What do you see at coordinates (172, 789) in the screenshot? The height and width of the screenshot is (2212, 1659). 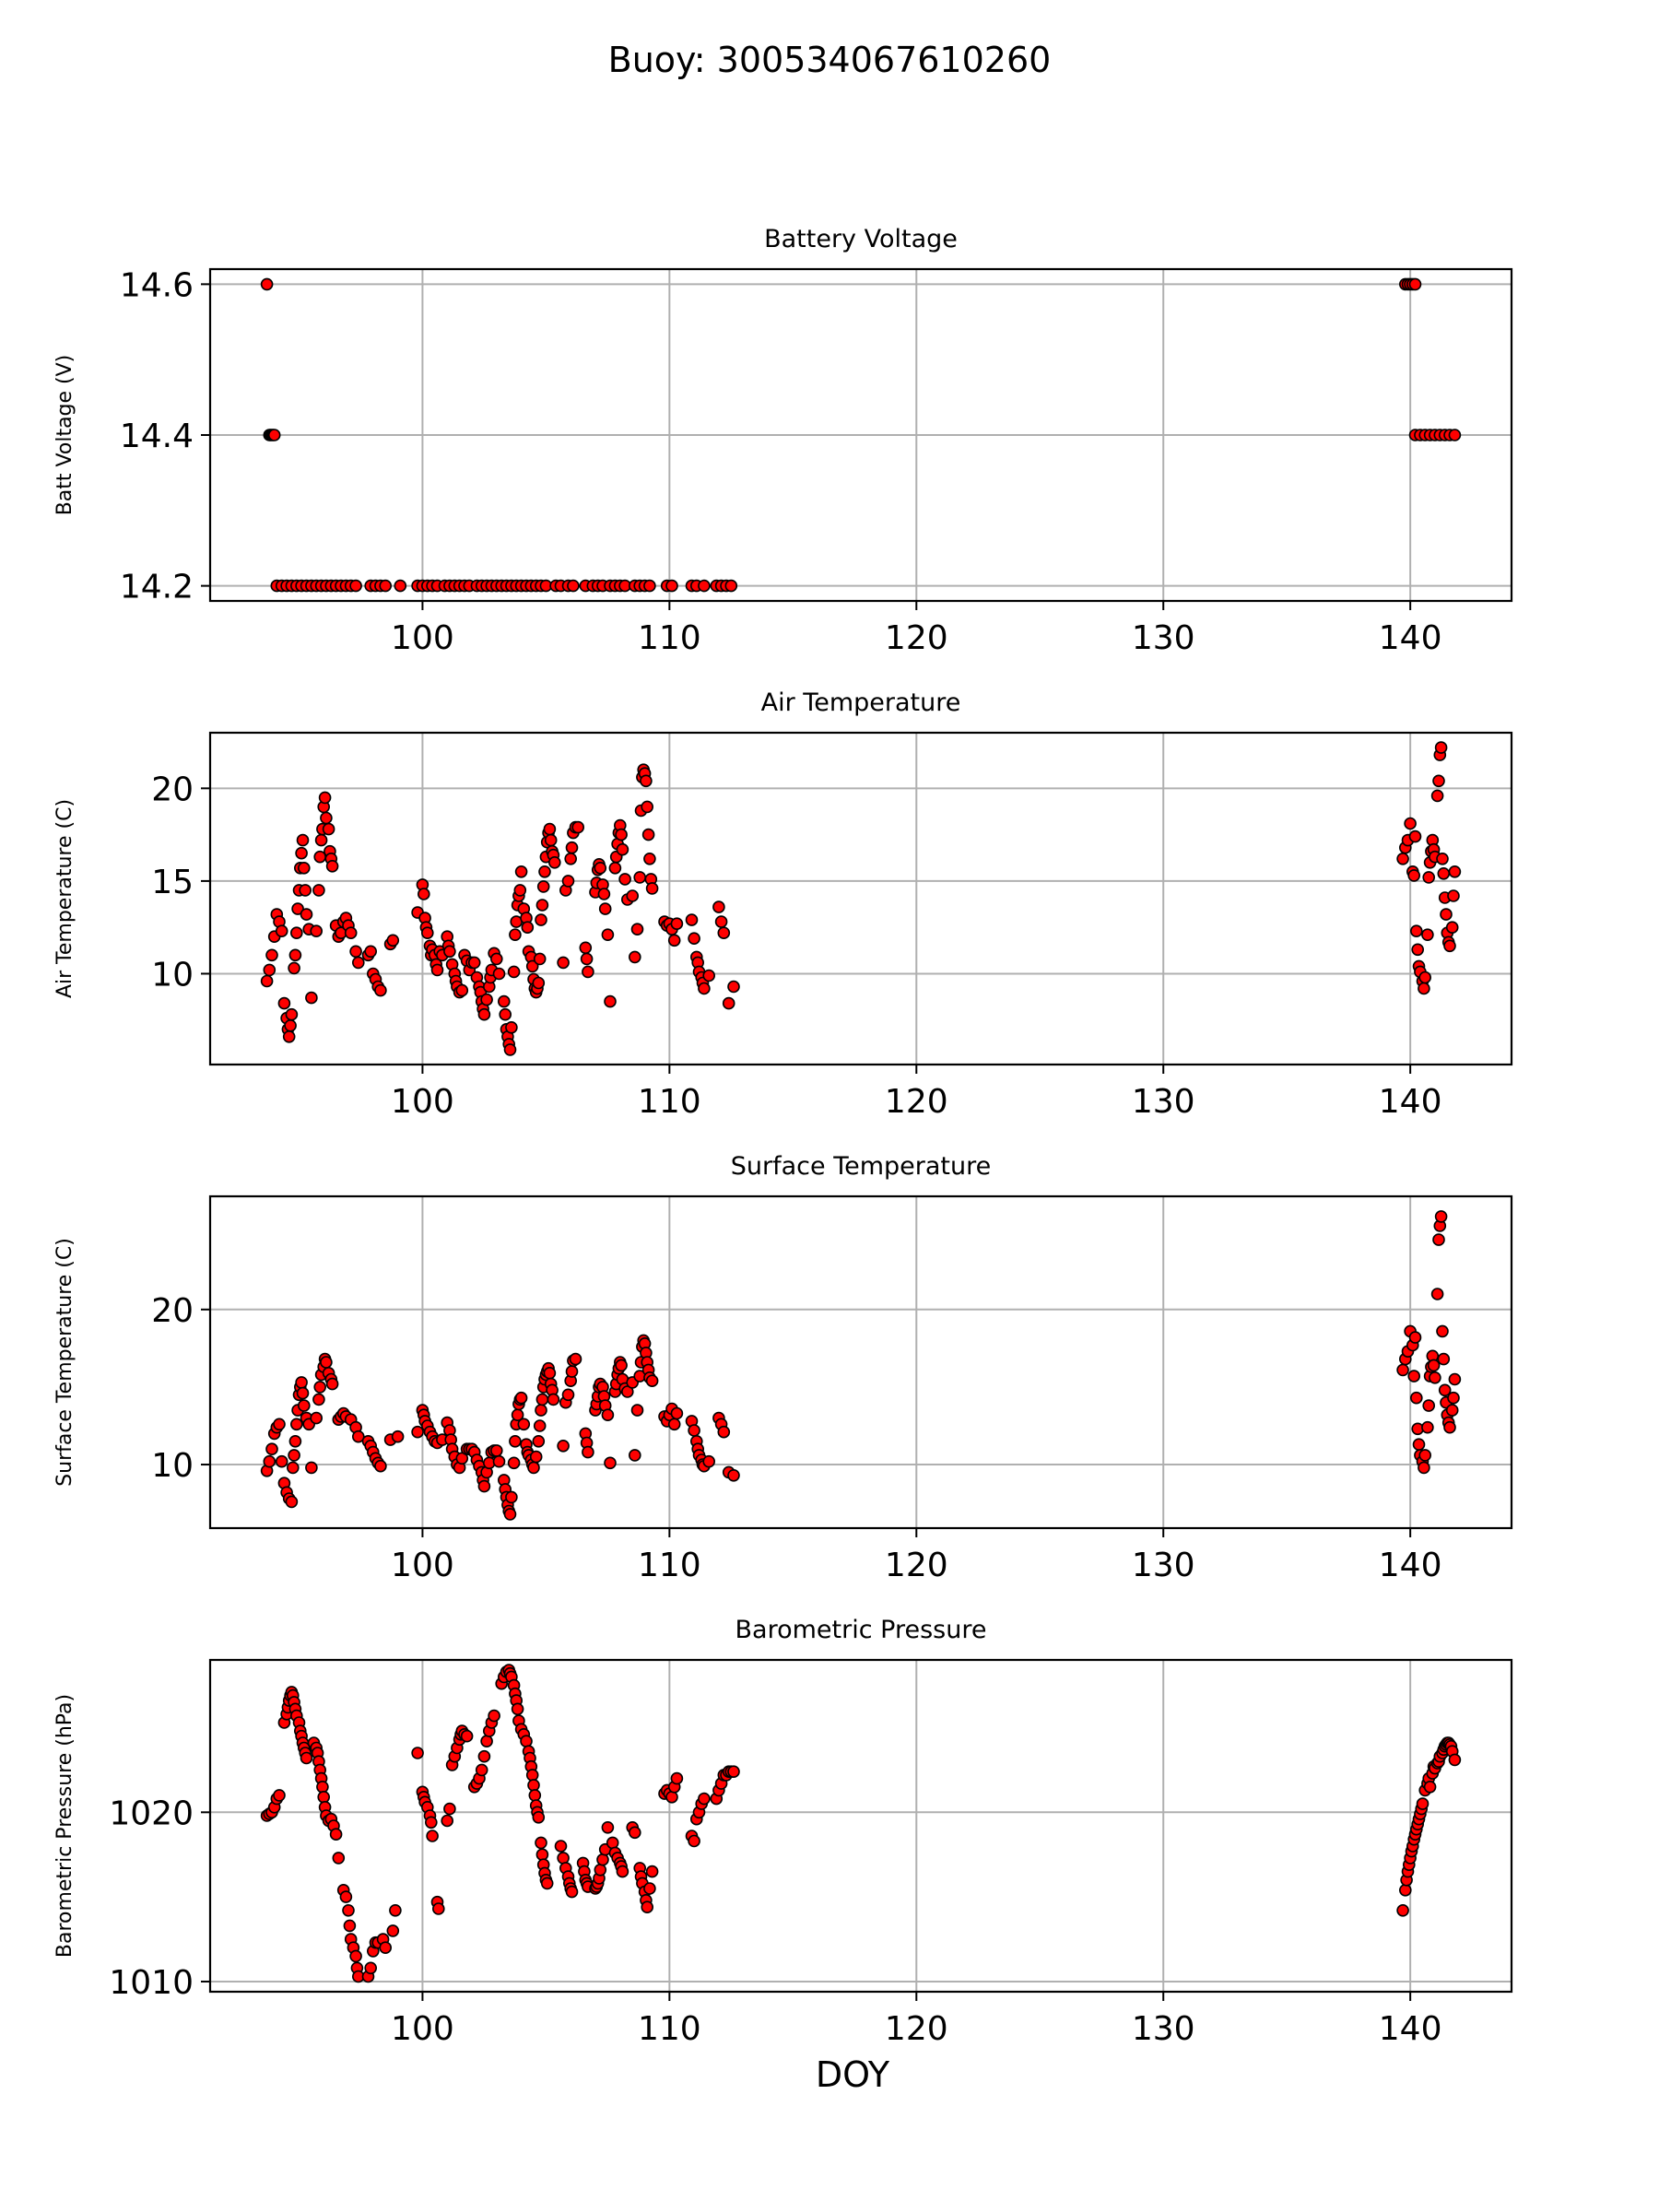 I see `y-tick-label: 20` at bounding box center [172, 789].